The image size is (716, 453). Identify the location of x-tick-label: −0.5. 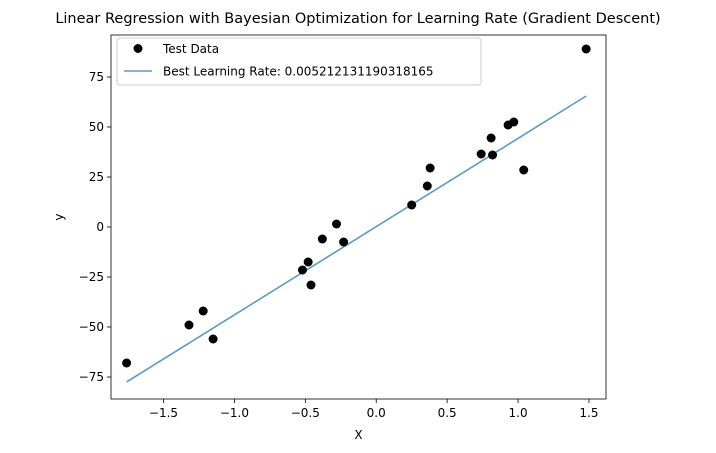
(305, 413).